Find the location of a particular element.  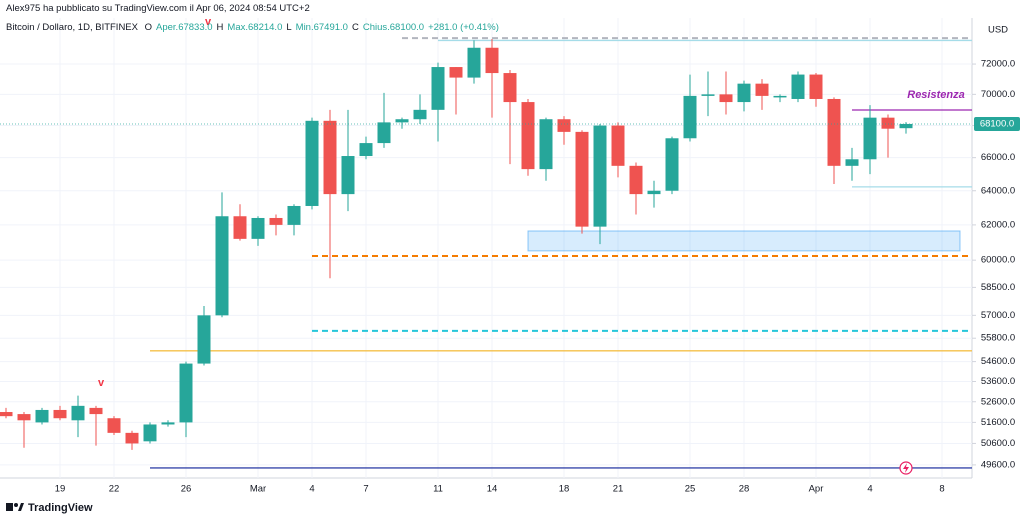

footer-brand: TradingView is located at coordinates (60, 508).